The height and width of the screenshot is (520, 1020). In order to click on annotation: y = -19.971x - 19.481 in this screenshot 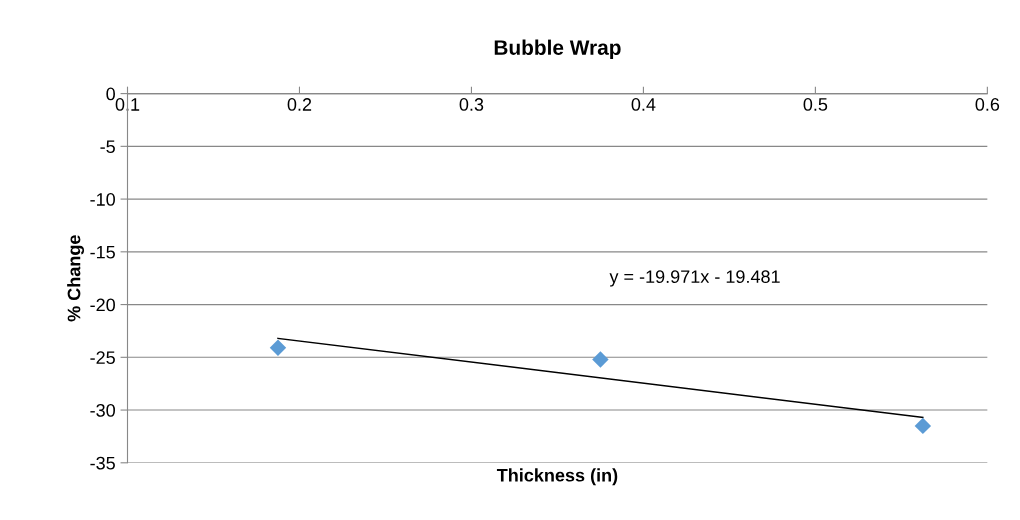, I will do `click(694, 278)`.